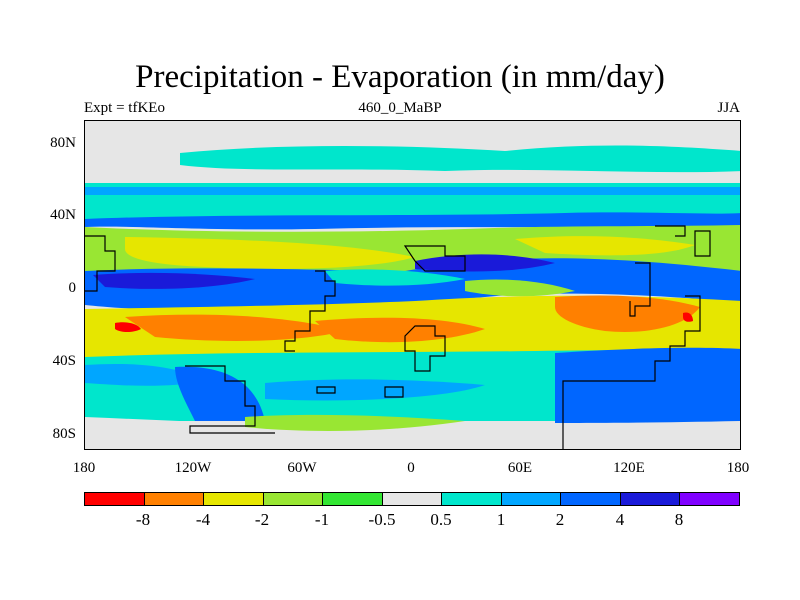 The width and height of the screenshot is (800, 600). I want to click on season-label: JJA, so click(728, 108).